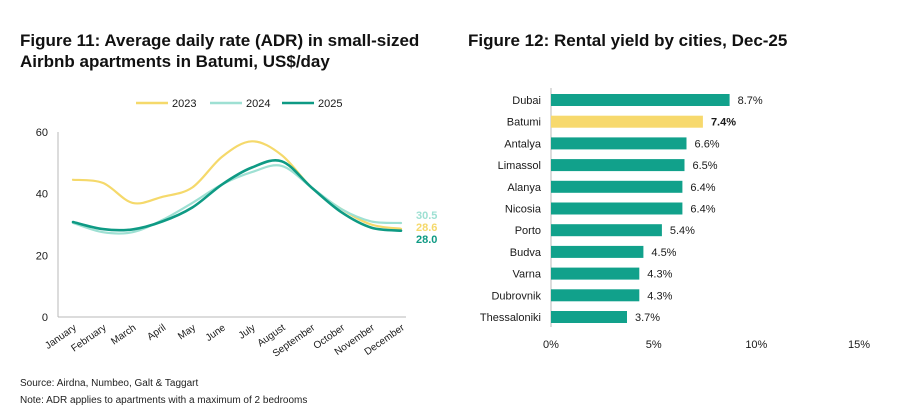 The height and width of the screenshot is (418, 900). Describe the element at coordinates (184, 104) in the screenshot. I see `legend-label-2023: 2023` at that location.